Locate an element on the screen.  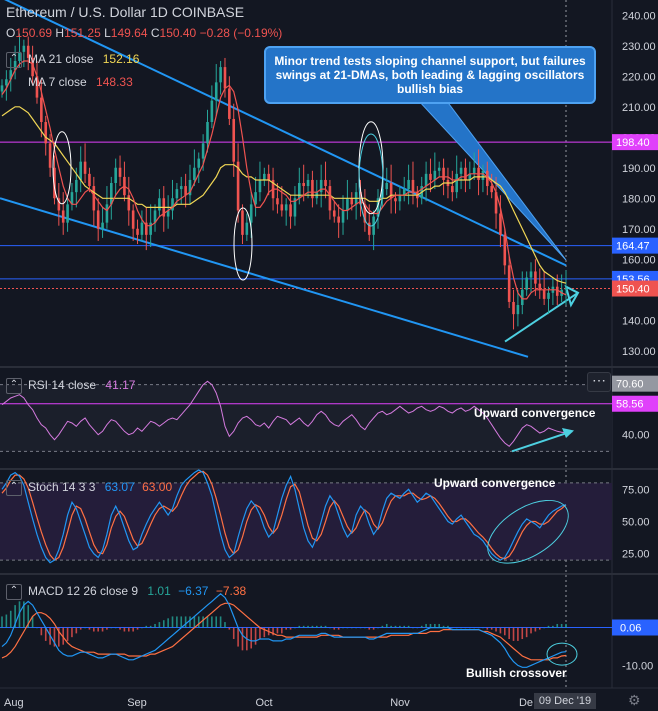
legend-ma21-value: 152.16 is located at coordinates (121, 59).